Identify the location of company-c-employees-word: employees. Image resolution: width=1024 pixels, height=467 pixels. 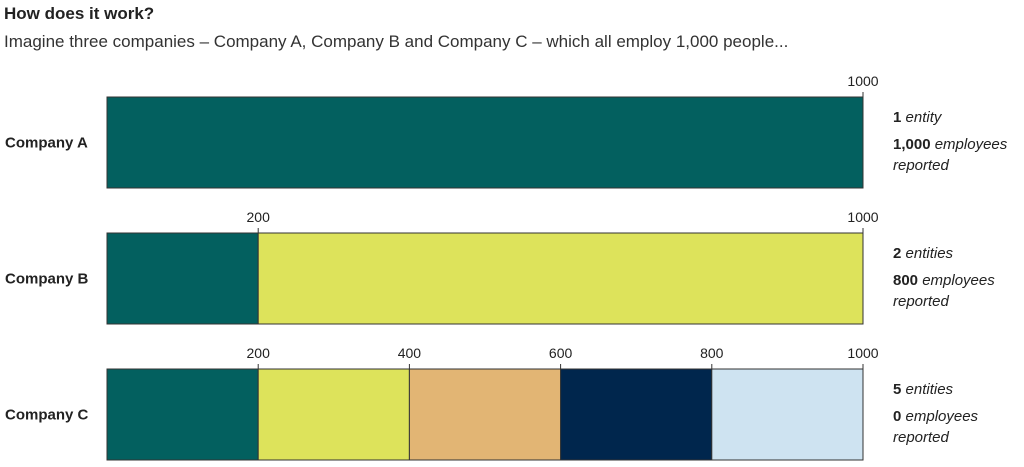
(942, 416).